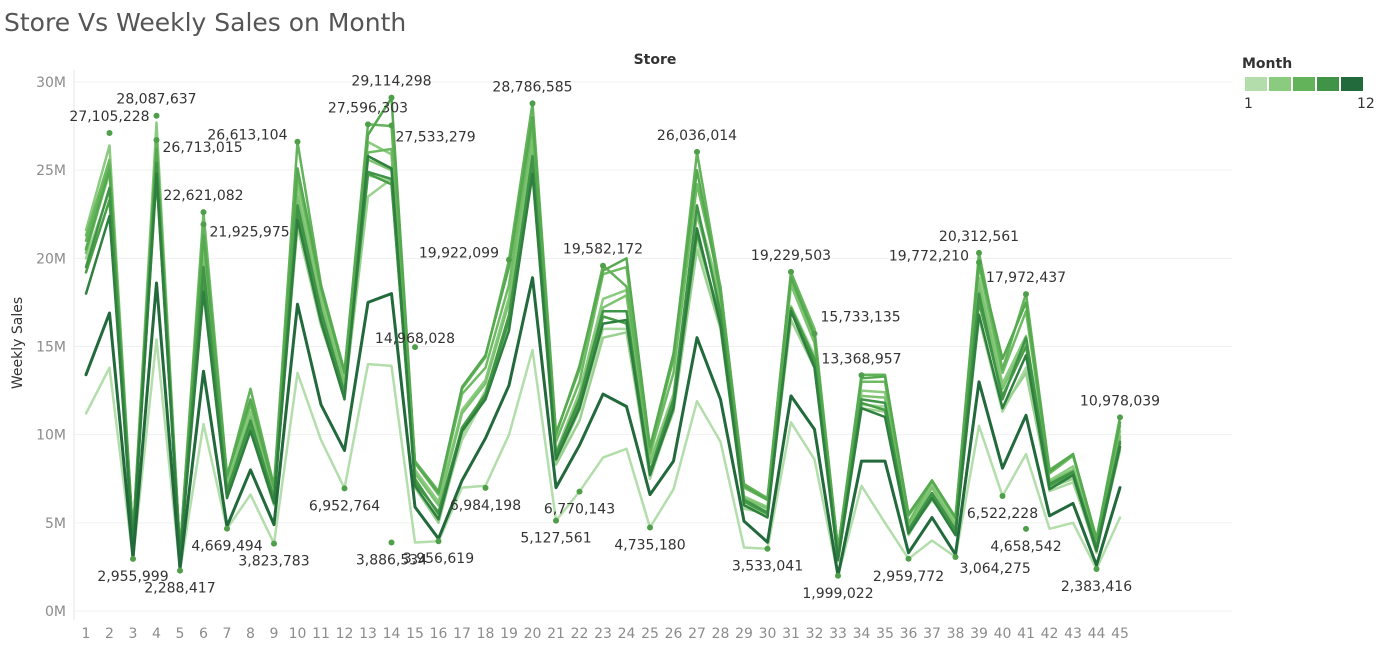 The height and width of the screenshot is (645, 1382). What do you see at coordinates (861, 359) in the screenshot?
I see `data-label: 13,368,957` at bounding box center [861, 359].